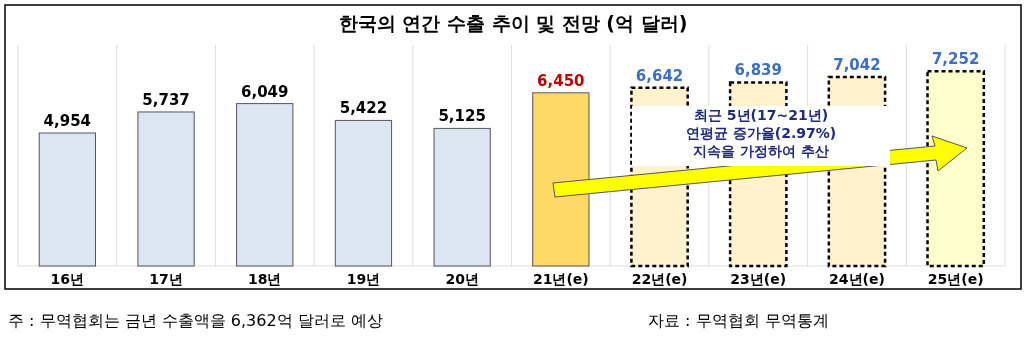  What do you see at coordinates (560, 279) in the screenshot?
I see `x-tick-label: 21년(e)` at bounding box center [560, 279].